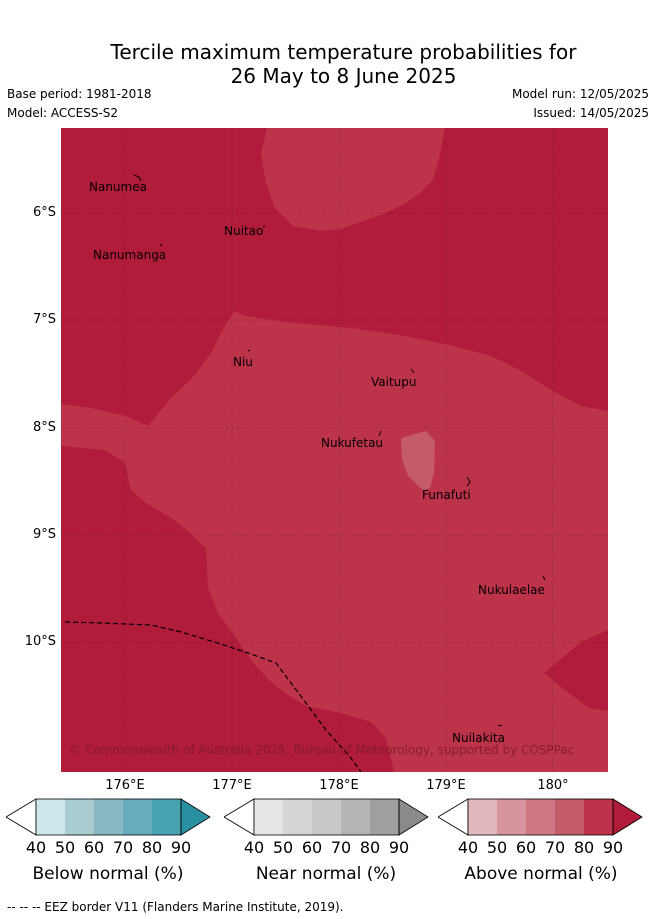 This screenshot has height=919, width=655. I want to click on place-label-nuilakita: Nuilakita, so click(478, 738).